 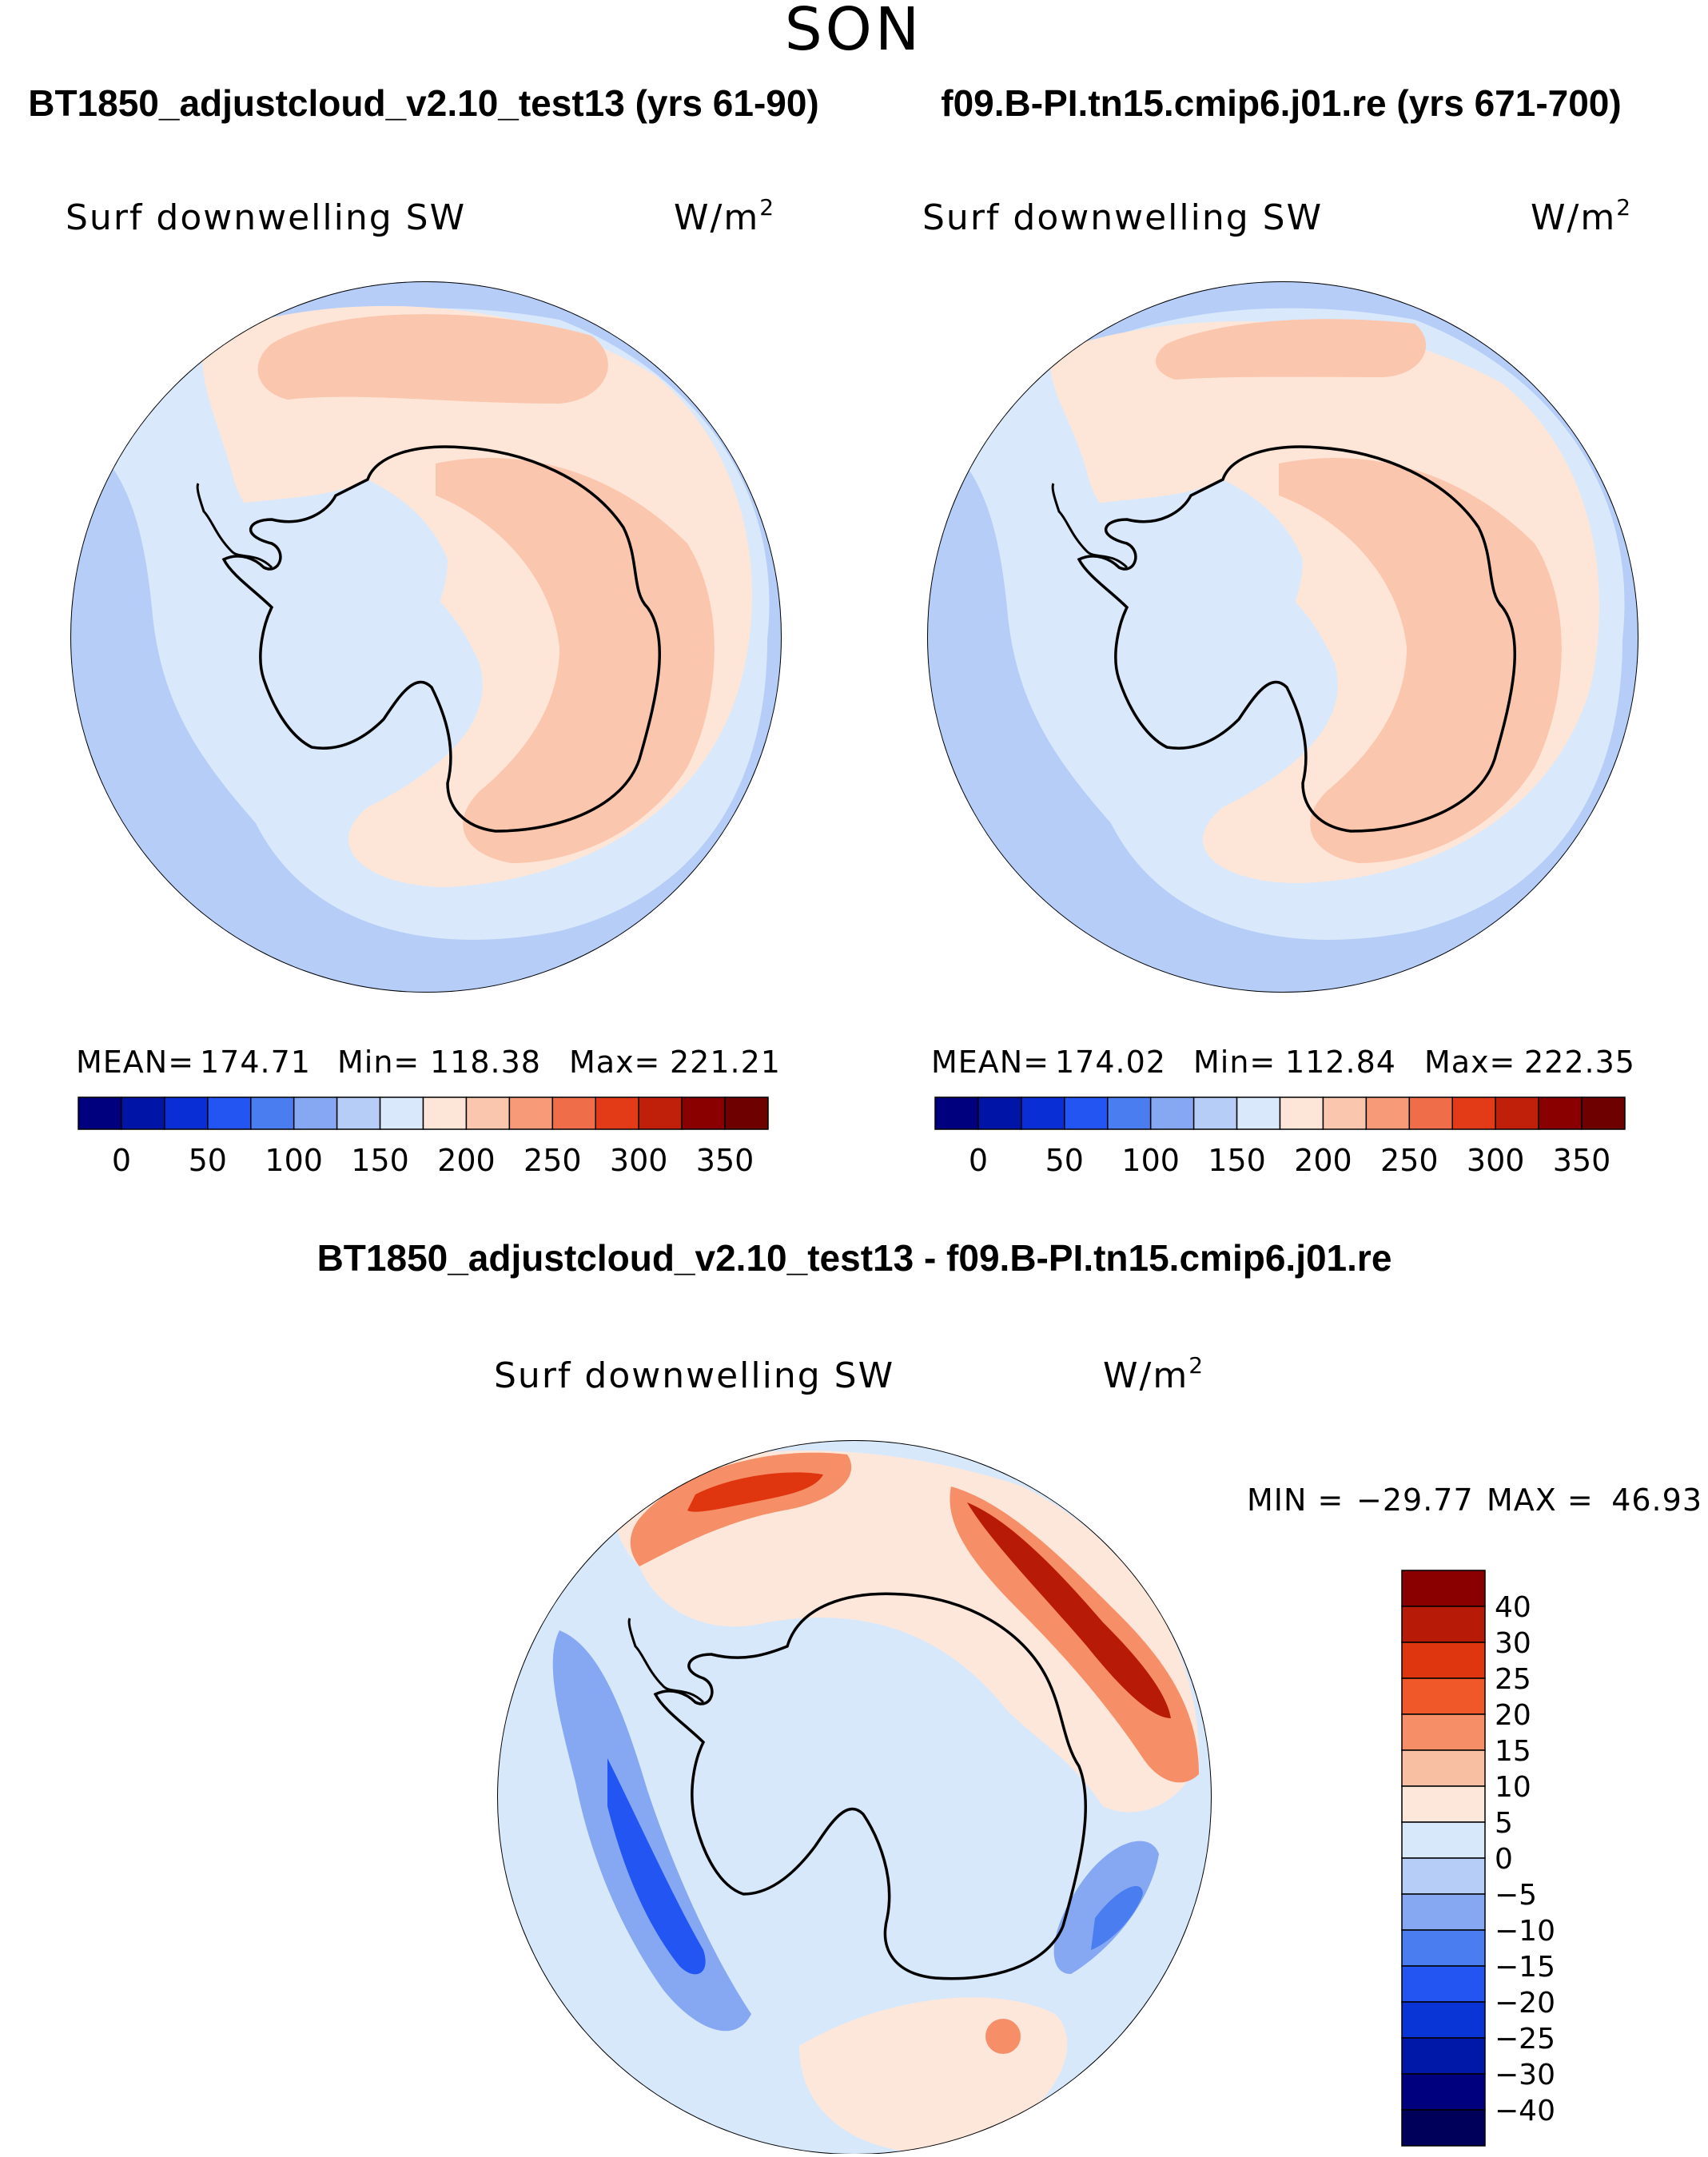 What do you see at coordinates (1234, 1062) in the screenshot?
I see `panel-right-min-label: Min=` at bounding box center [1234, 1062].